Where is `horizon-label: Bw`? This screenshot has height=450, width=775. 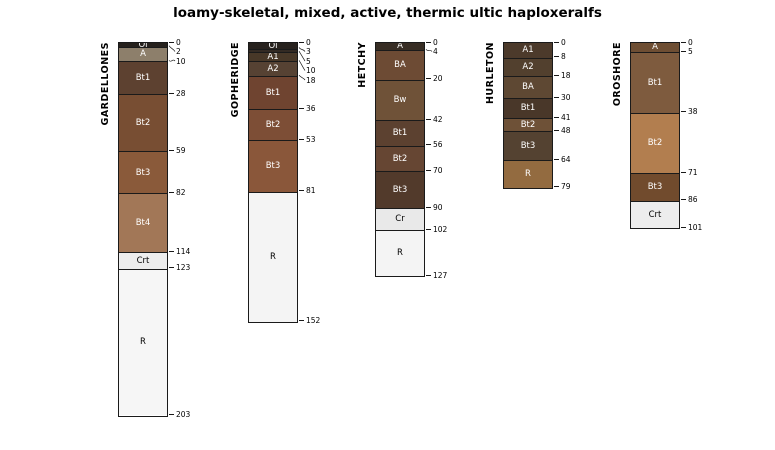
horizon-label: Bw is located at coordinates (400, 100).